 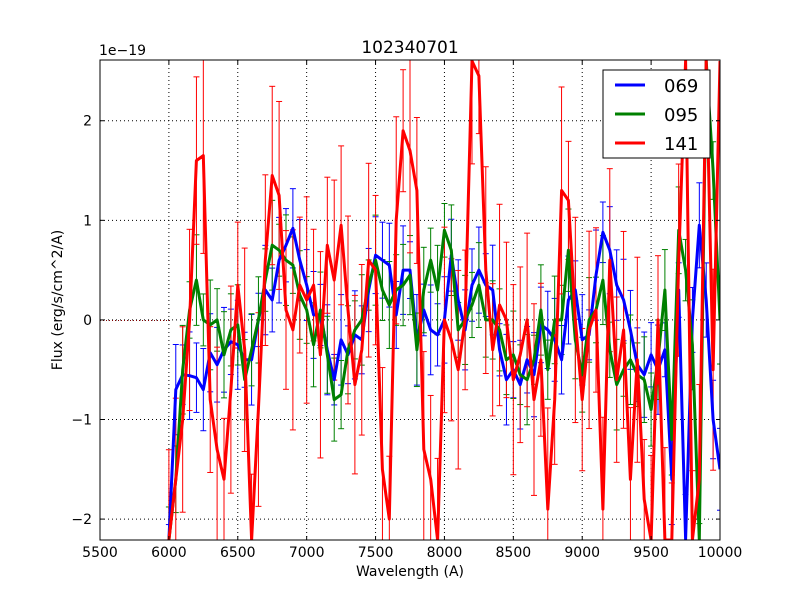 What do you see at coordinates (681, 144) in the screenshot?
I see `legend-label-141: 141` at bounding box center [681, 144].